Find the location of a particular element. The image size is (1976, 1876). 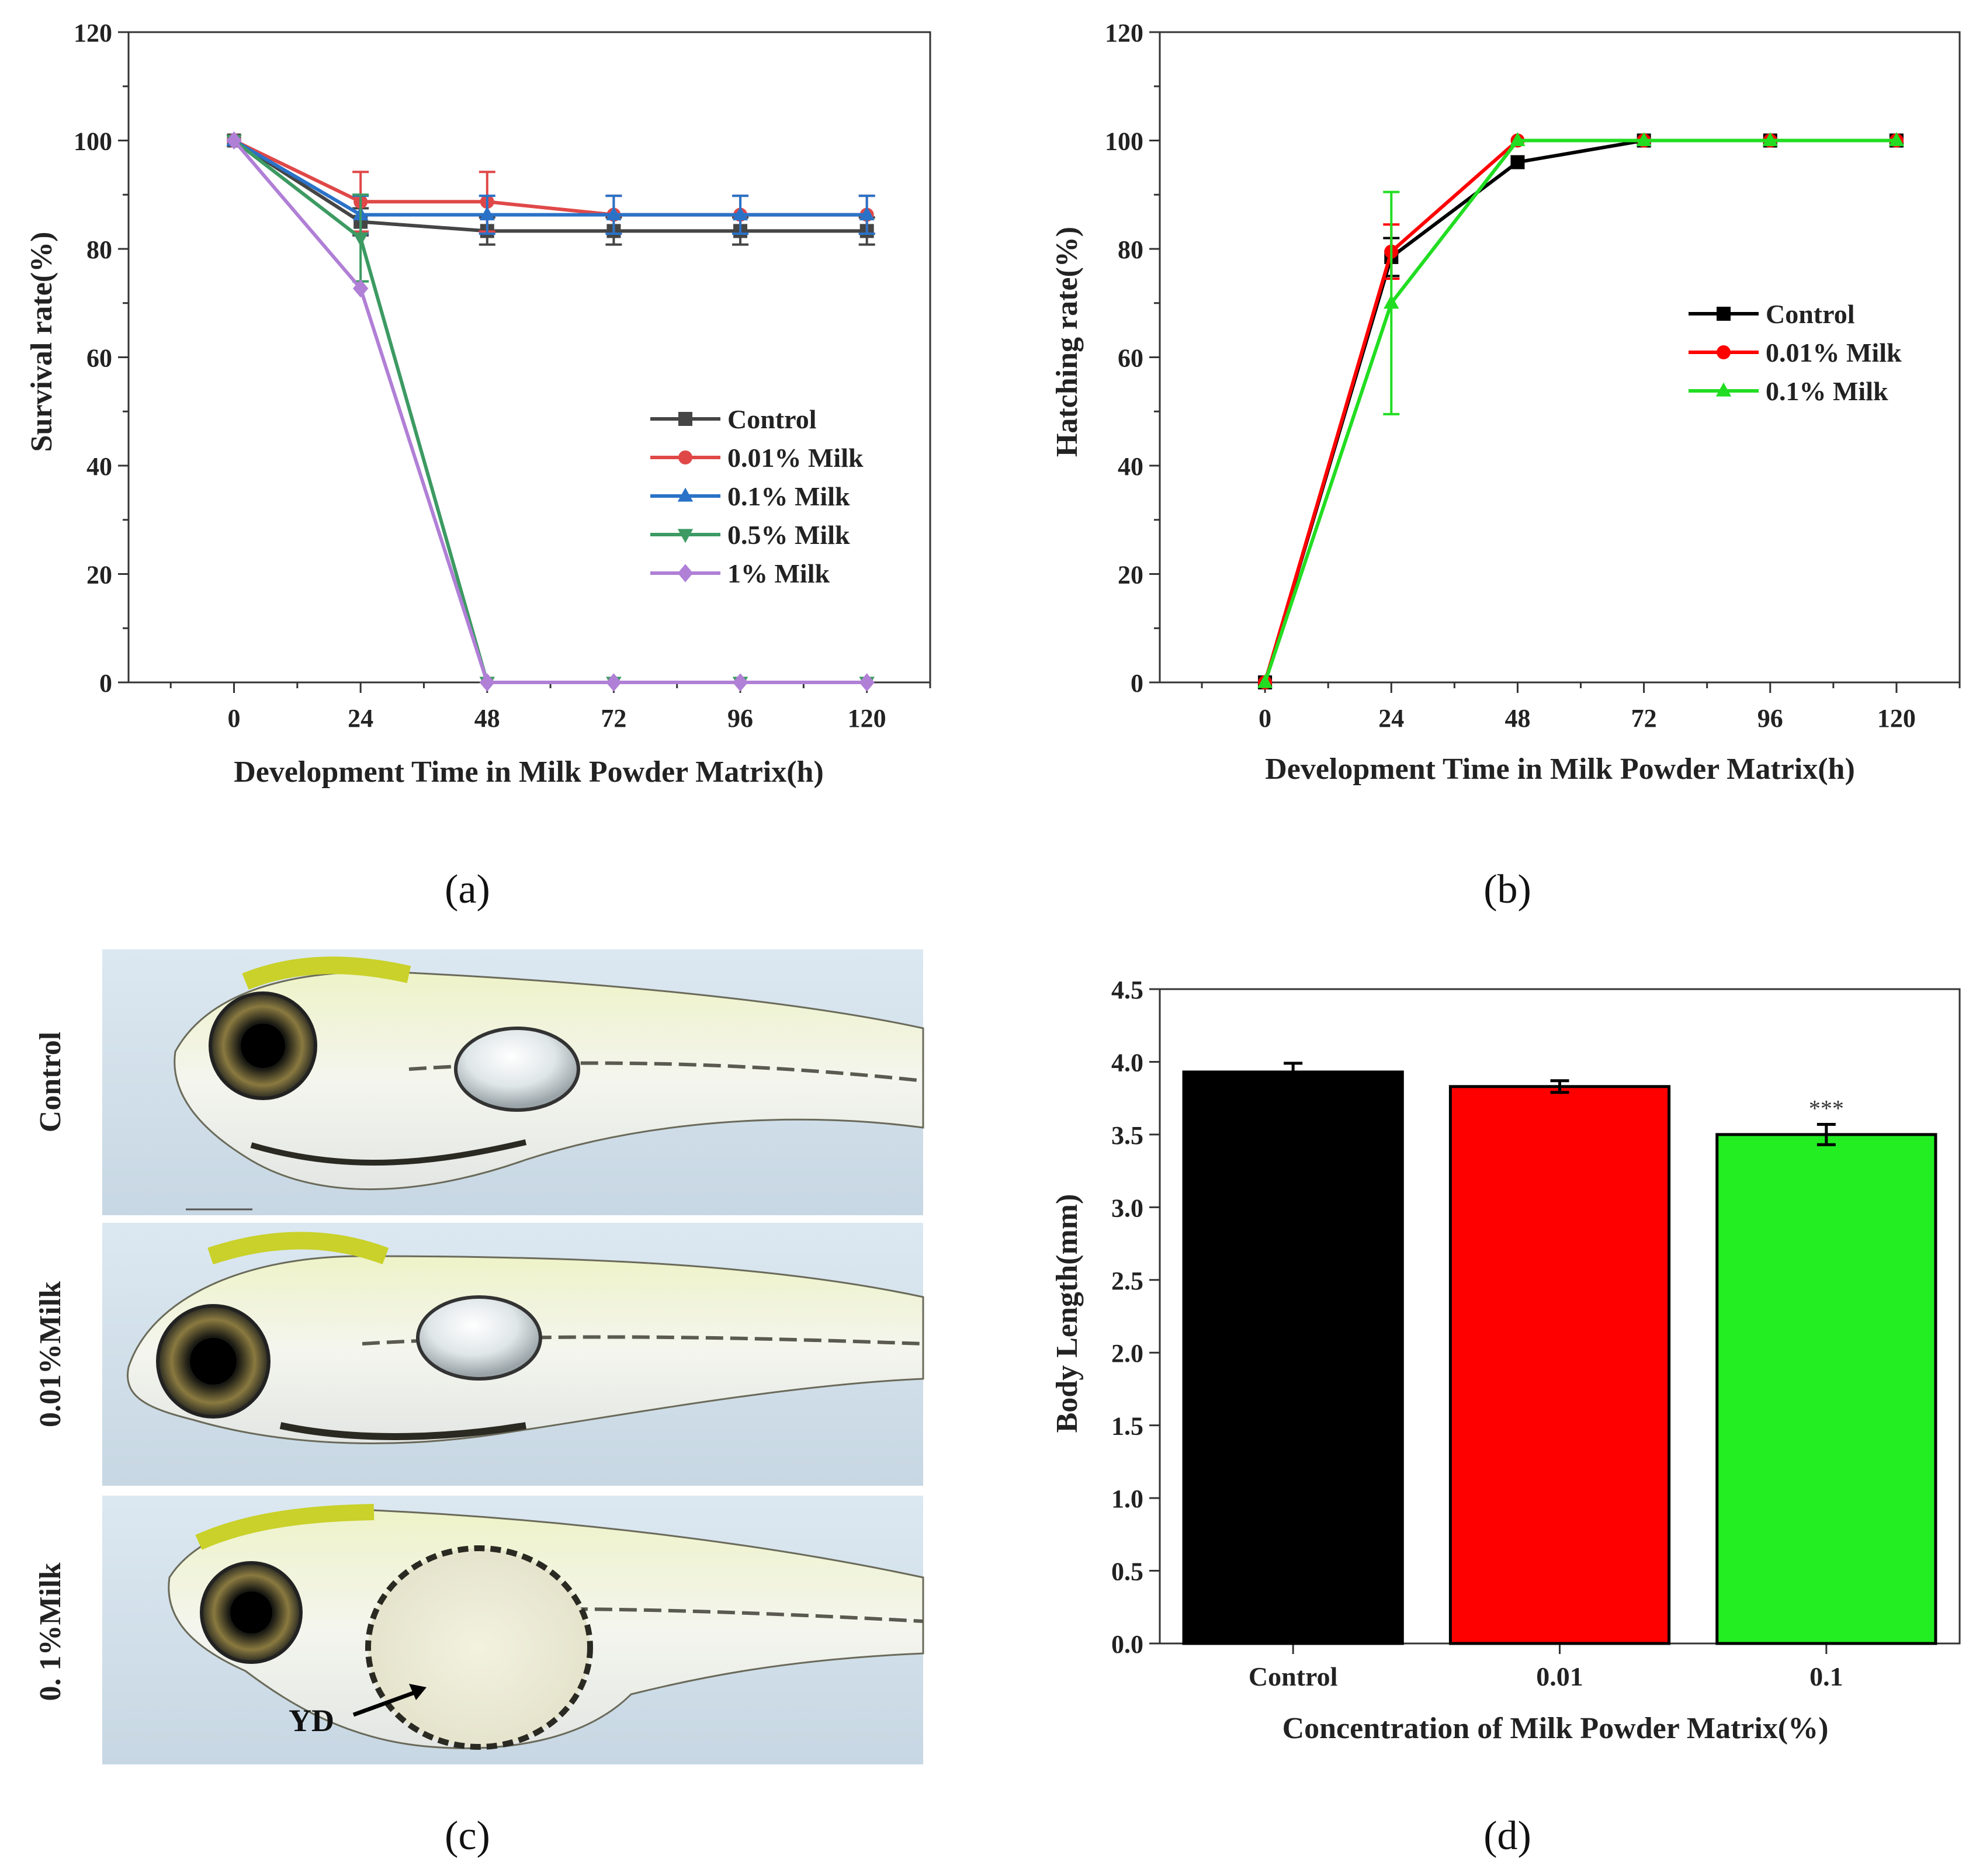

body-length-y-tick-label: 1.0 is located at coordinates (1127, 1499).